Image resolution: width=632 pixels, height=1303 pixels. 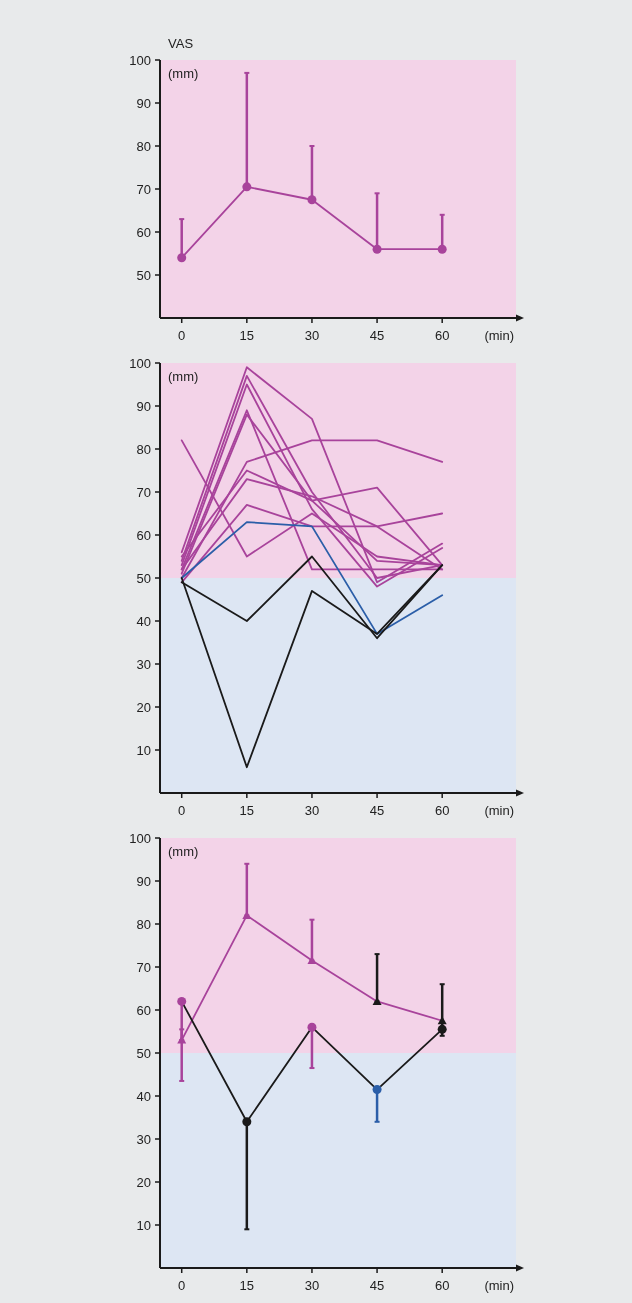 What do you see at coordinates (181, 43) in the screenshot?
I see `chart-title: VAS` at bounding box center [181, 43].